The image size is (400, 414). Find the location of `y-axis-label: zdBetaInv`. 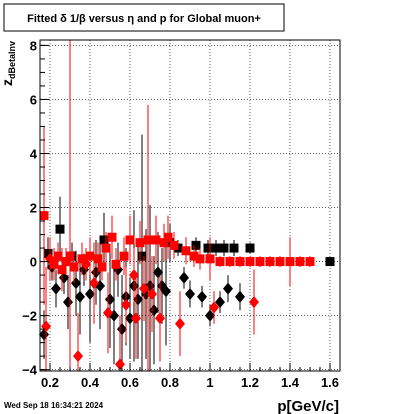

y-axis-label: zdBetaInv is located at coordinates (8, 63).